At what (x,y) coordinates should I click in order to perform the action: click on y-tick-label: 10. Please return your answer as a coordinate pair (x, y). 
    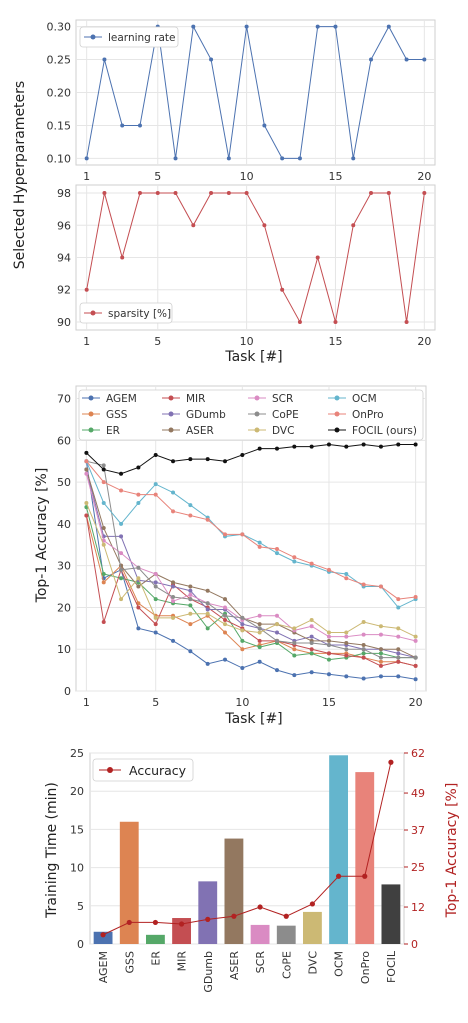
    Looking at the image, I should click on (64, 649).